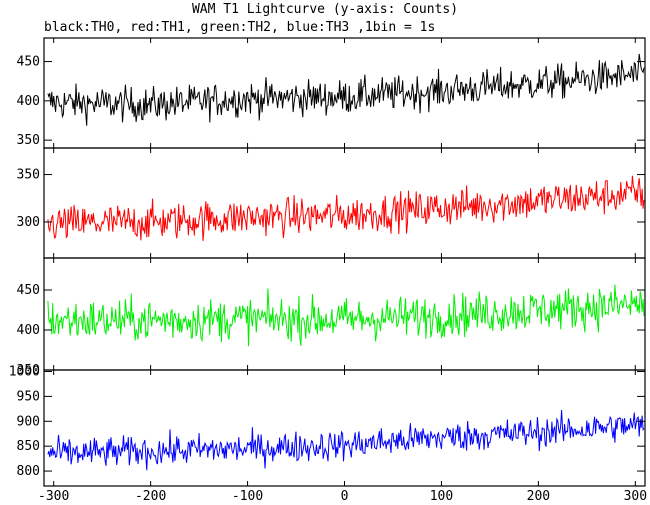  Describe the element at coordinates (28, 62) in the screenshot. I see `y-tick-label-th0: 450` at that location.